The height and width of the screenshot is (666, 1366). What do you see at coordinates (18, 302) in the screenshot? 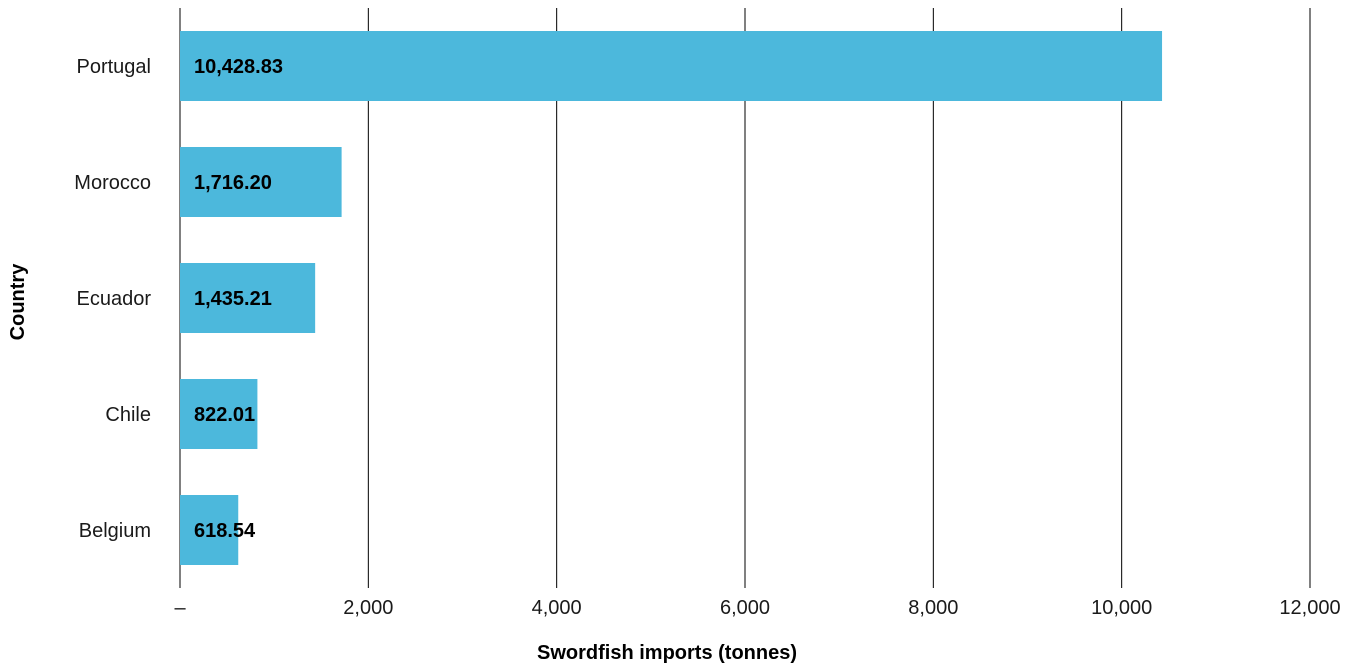
I see `y-axis-title: Country` at bounding box center [18, 302].